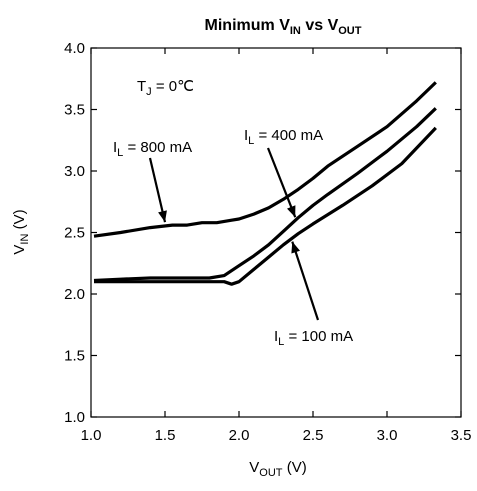 The width and height of the screenshot is (477, 491). I want to click on y-tick-label: 3.5, so click(74, 110).